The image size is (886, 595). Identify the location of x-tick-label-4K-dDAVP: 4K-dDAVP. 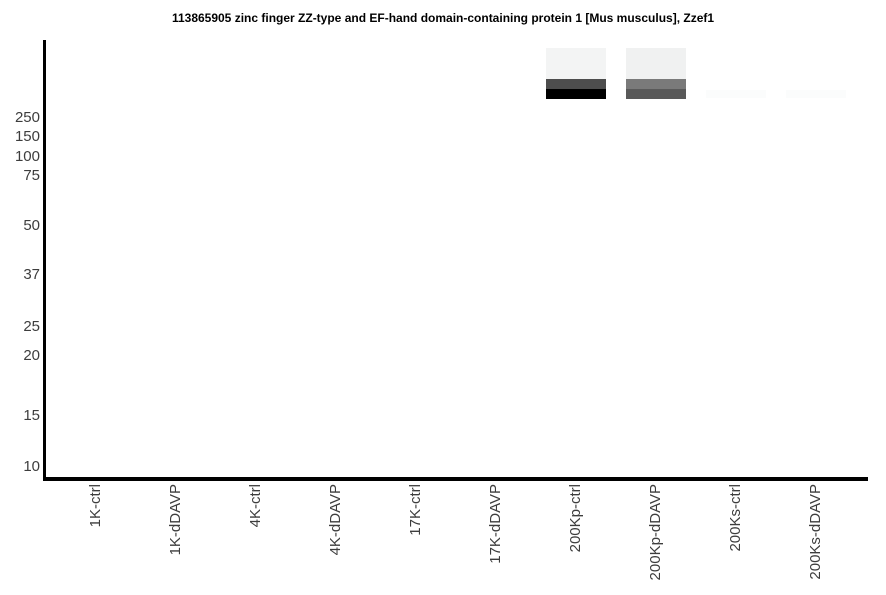
(335, 520).